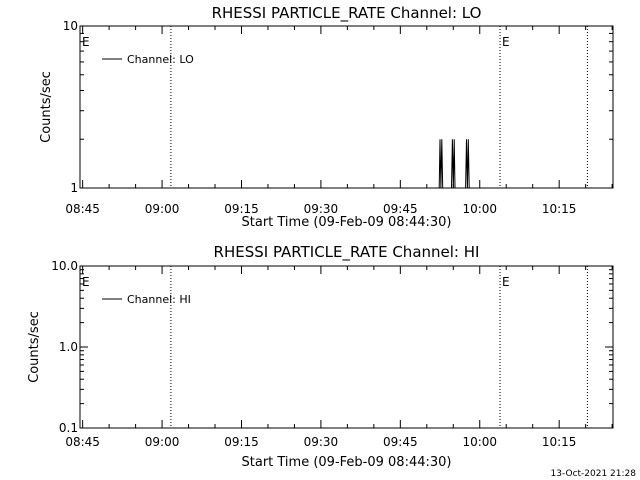 Image resolution: width=640 pixels, height=480 pixels. What do you see at coordinates (594, 474) in the screenshot?
I see `footer-timestamp: 13-Oct-2021 21:28` at bounding box center [594, 474].